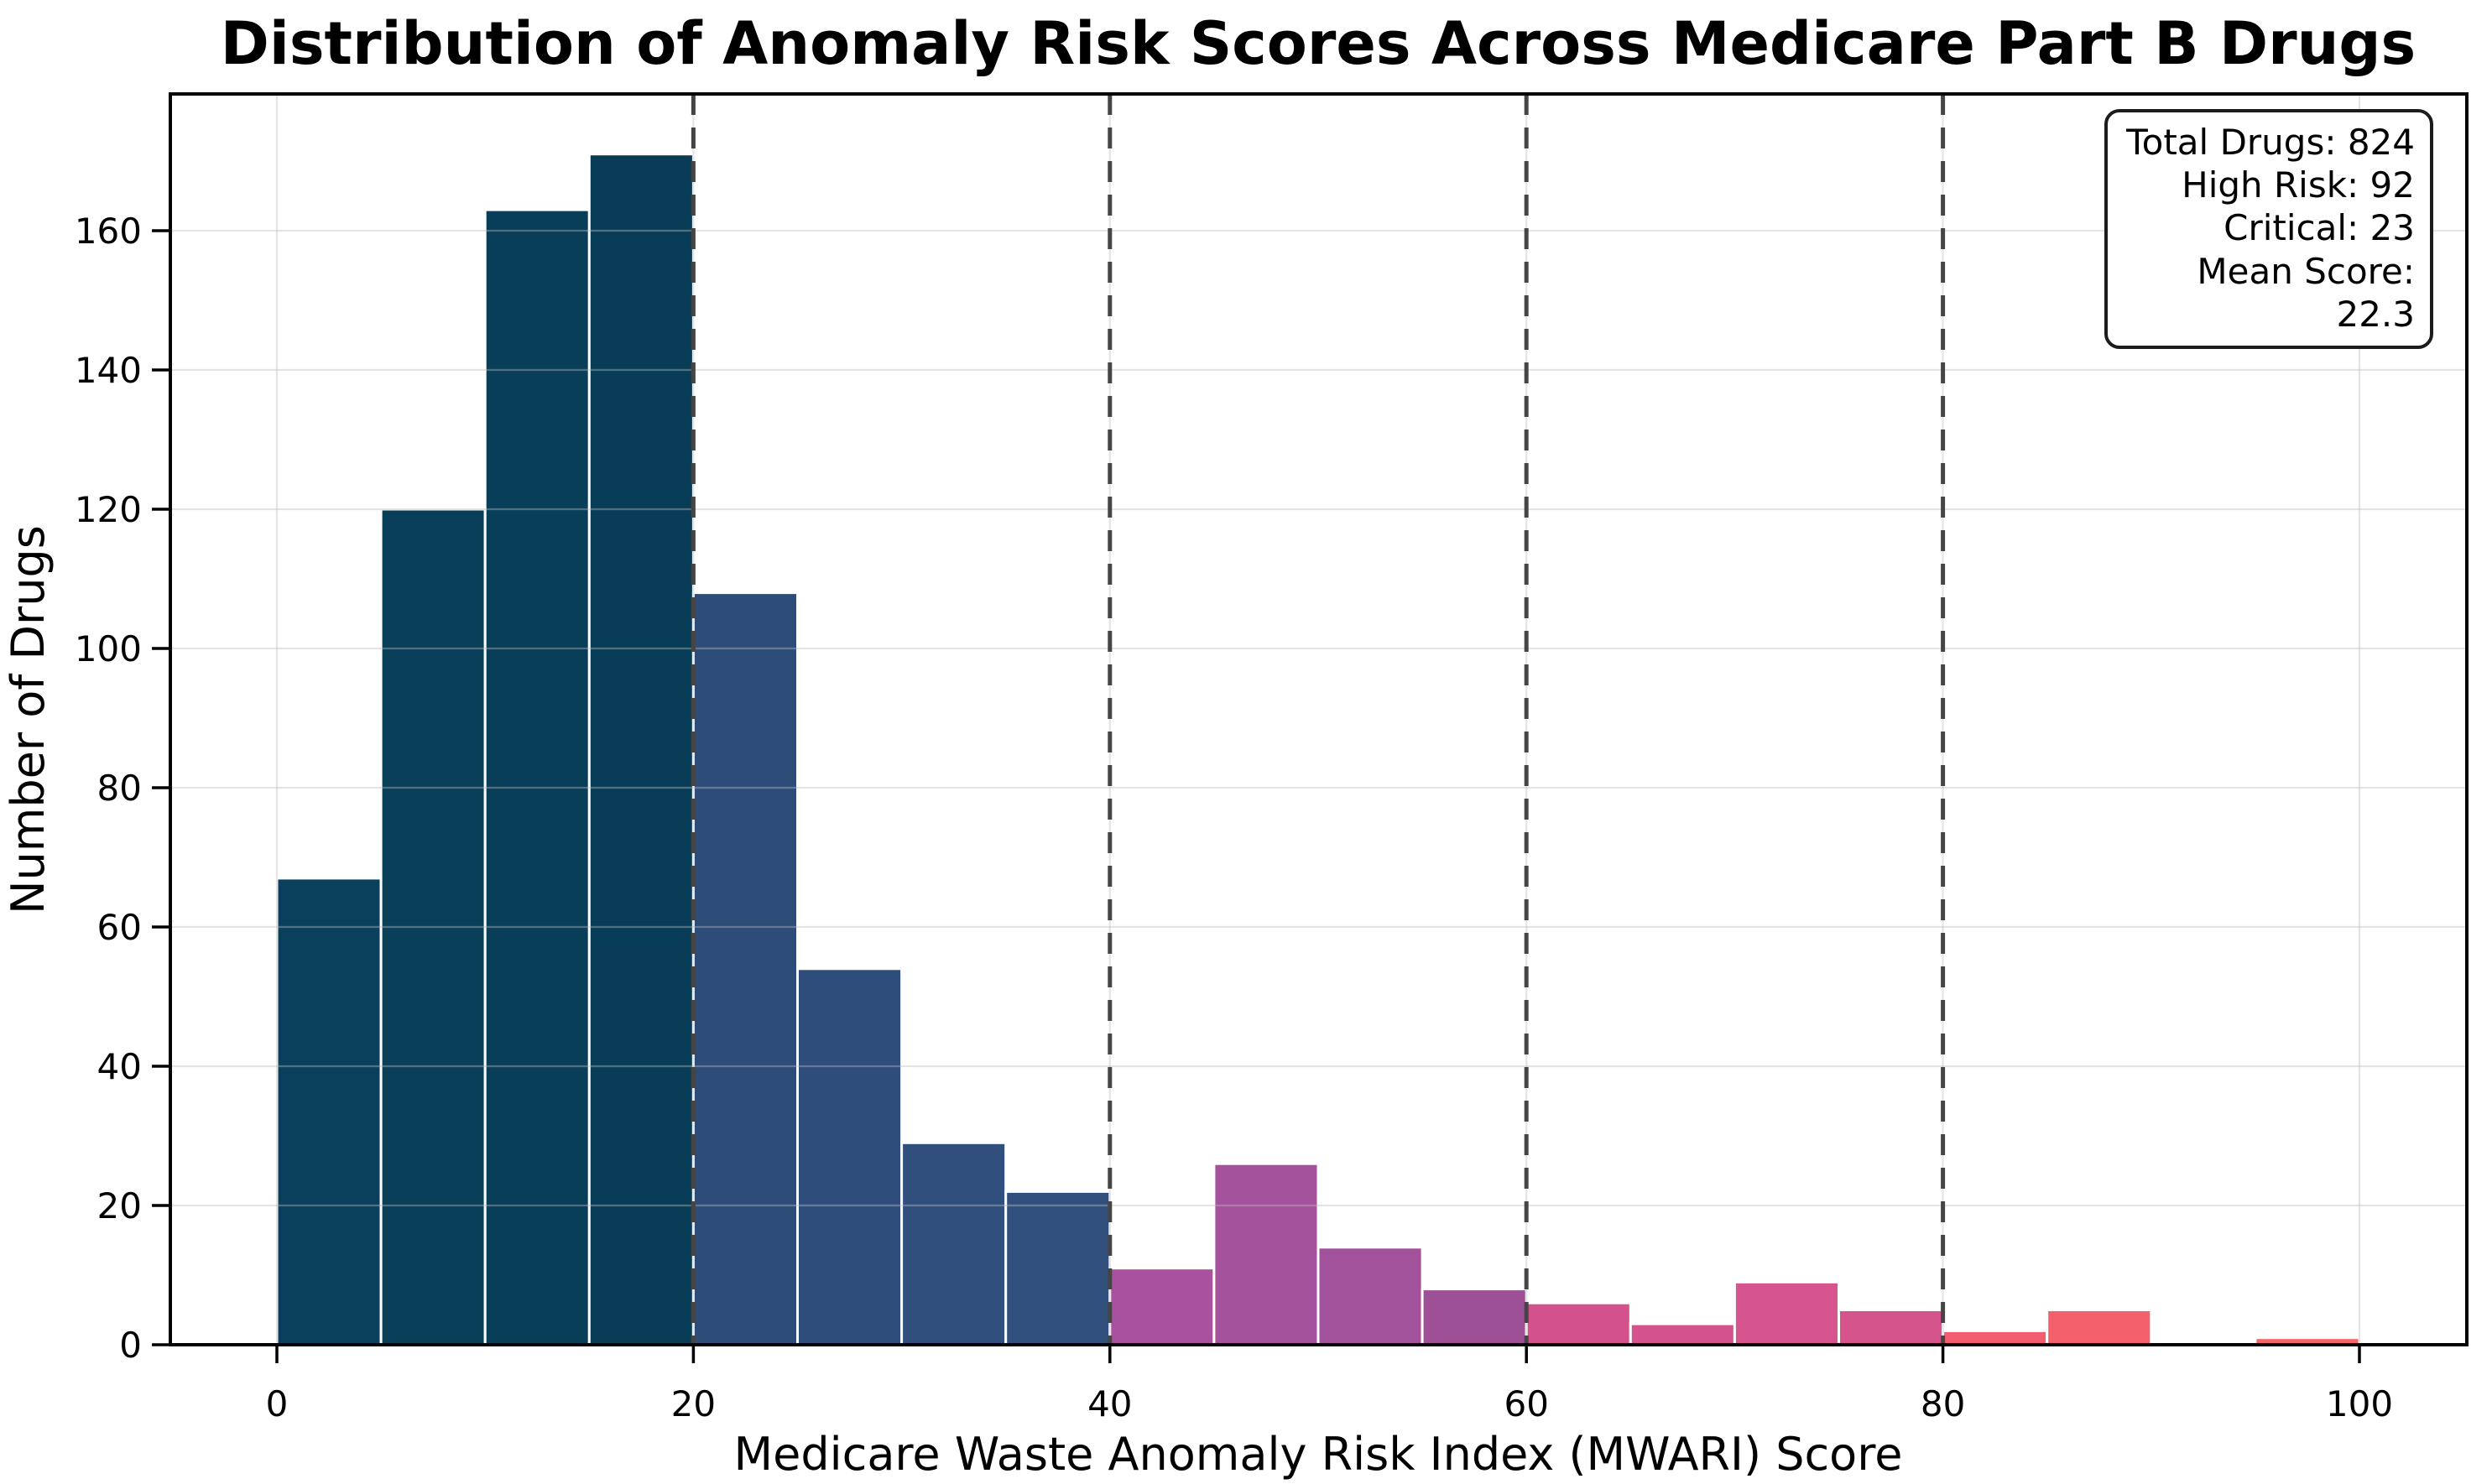 The image size is (2492, 1484). What do you see at coordinates (120, 927) in the screenshot?
I see `y-tick-label: 60` at bounding box center [120, 927].